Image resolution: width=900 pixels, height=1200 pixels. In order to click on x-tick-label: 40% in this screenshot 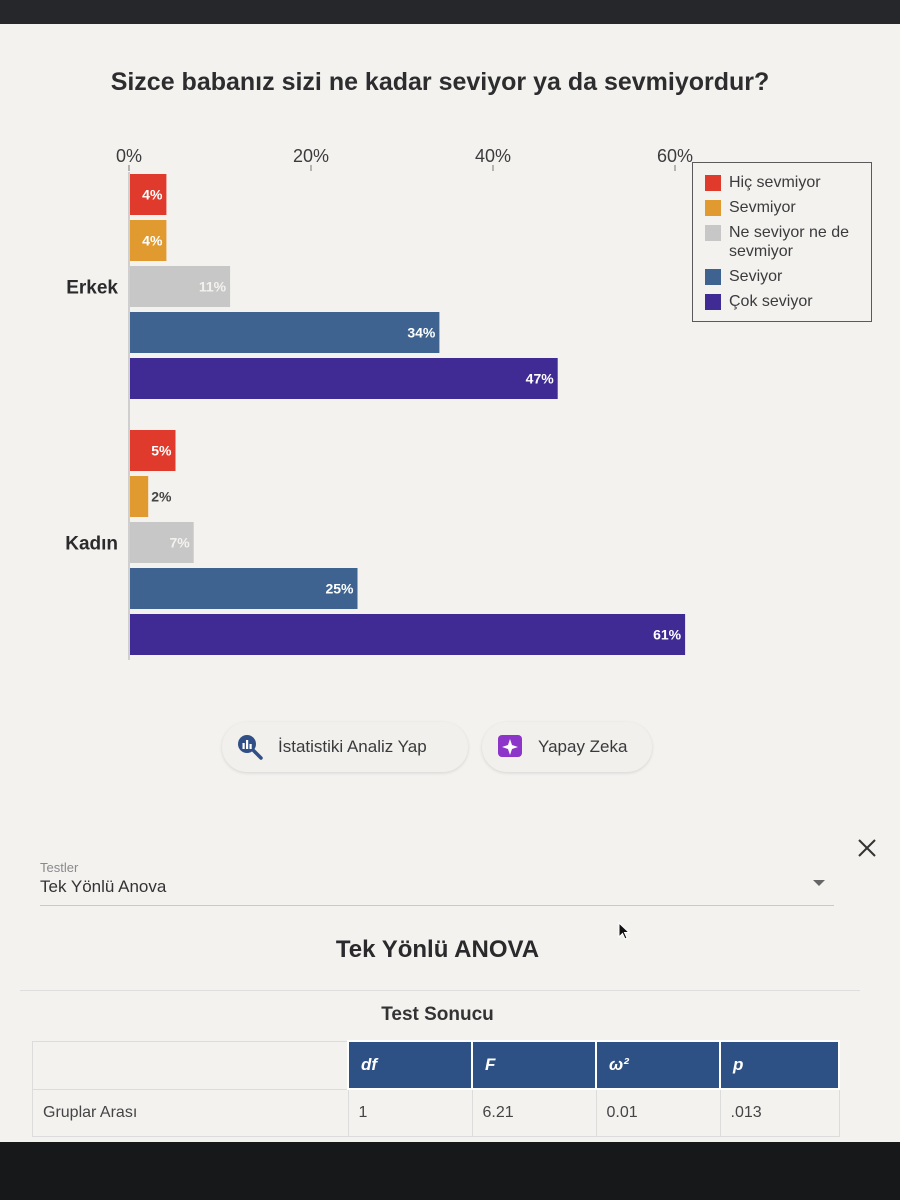, I will do `click(493, 156)`.